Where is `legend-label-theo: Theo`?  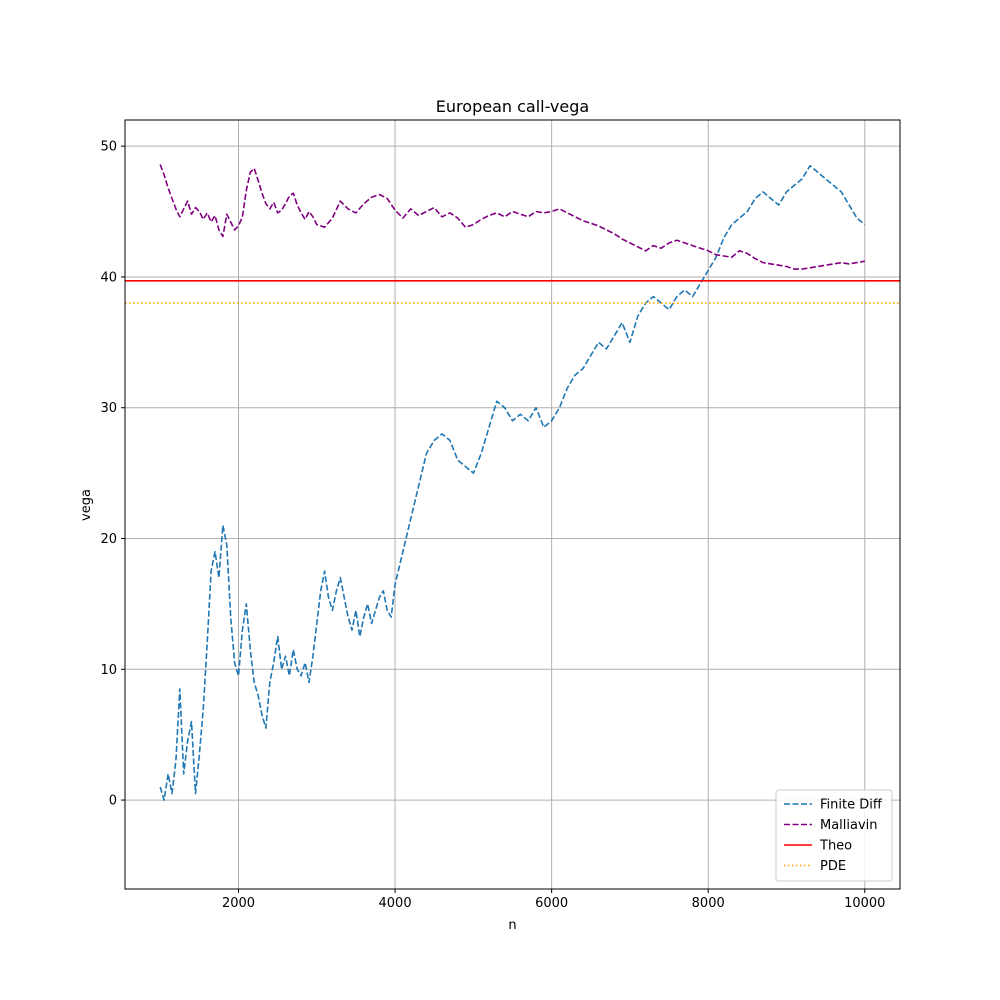 legend-label-theo: Theo is located at coordinates (835, 846).